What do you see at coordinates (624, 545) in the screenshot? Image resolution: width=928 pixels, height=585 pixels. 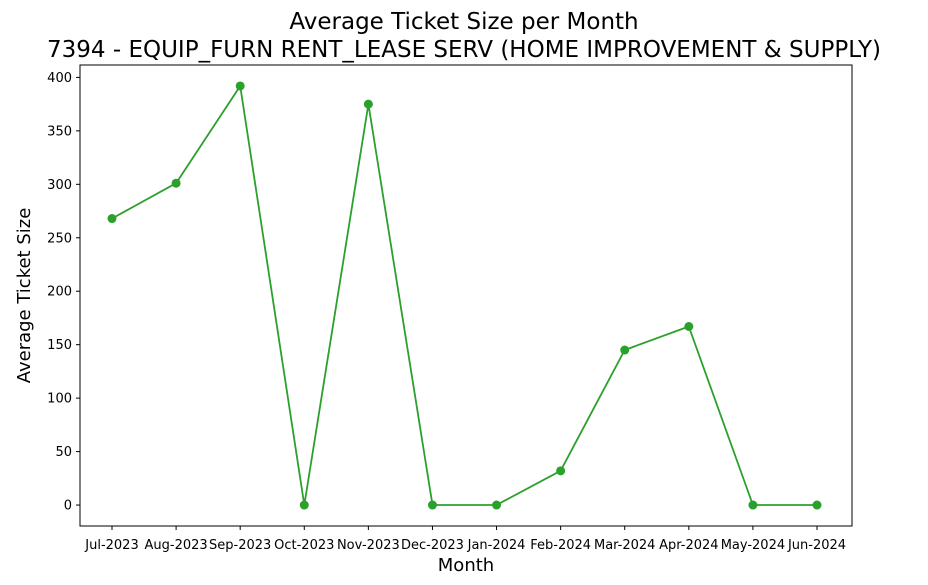 I see `x-tick-label: Mar-2024` at bounding box center [624, 545].